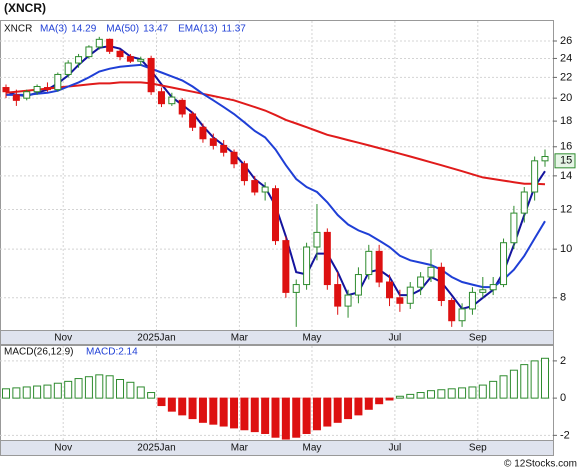 The height and width of the screenshot is (476, 580). I want to click on x-tick-label: Sep, so click(478, 338).